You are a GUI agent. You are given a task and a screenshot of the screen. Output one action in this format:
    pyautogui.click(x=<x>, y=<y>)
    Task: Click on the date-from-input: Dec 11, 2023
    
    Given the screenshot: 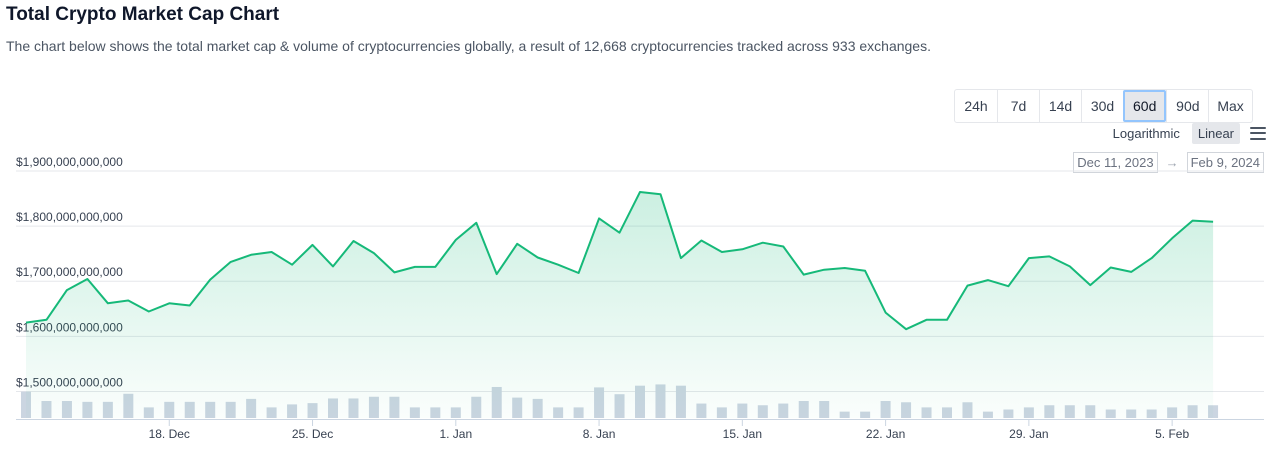 What is the action you would take?
    pyautogui.click(x=1115, y=162)
    